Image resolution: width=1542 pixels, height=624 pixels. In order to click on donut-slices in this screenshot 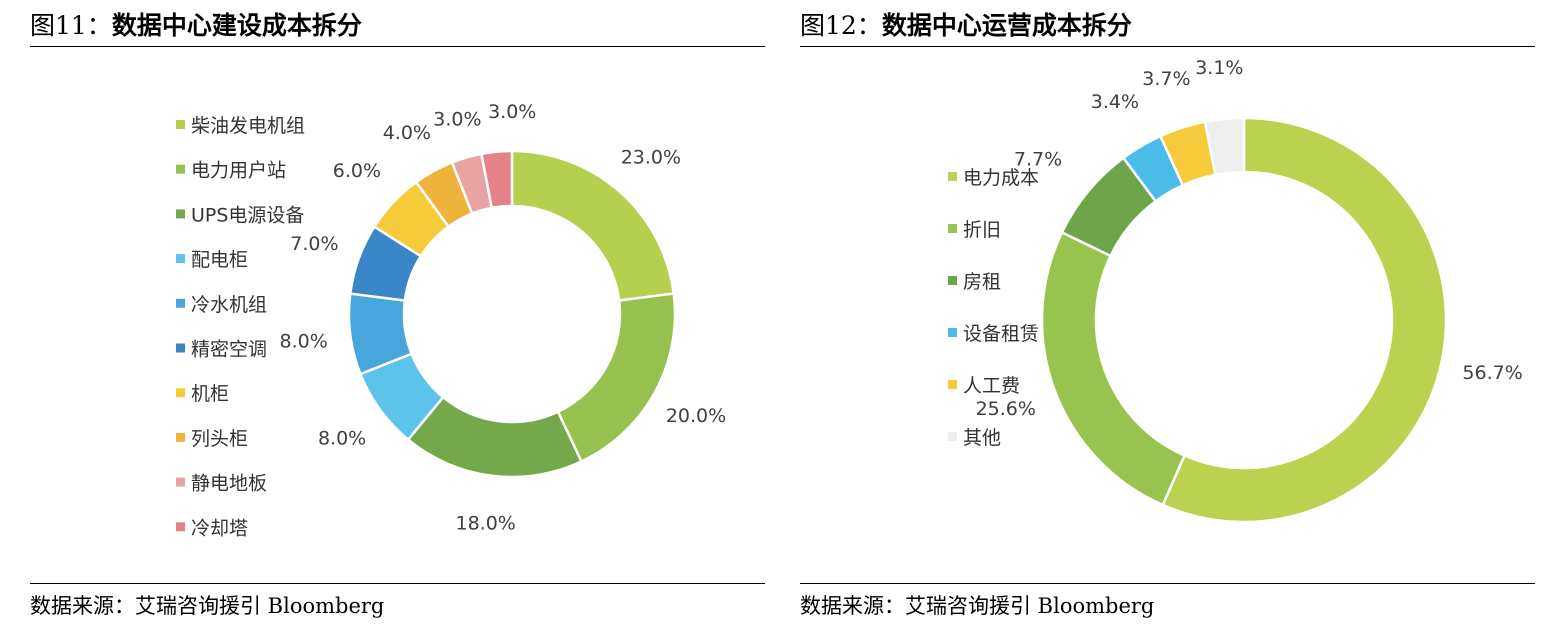, I will do `click(512, 314)`.